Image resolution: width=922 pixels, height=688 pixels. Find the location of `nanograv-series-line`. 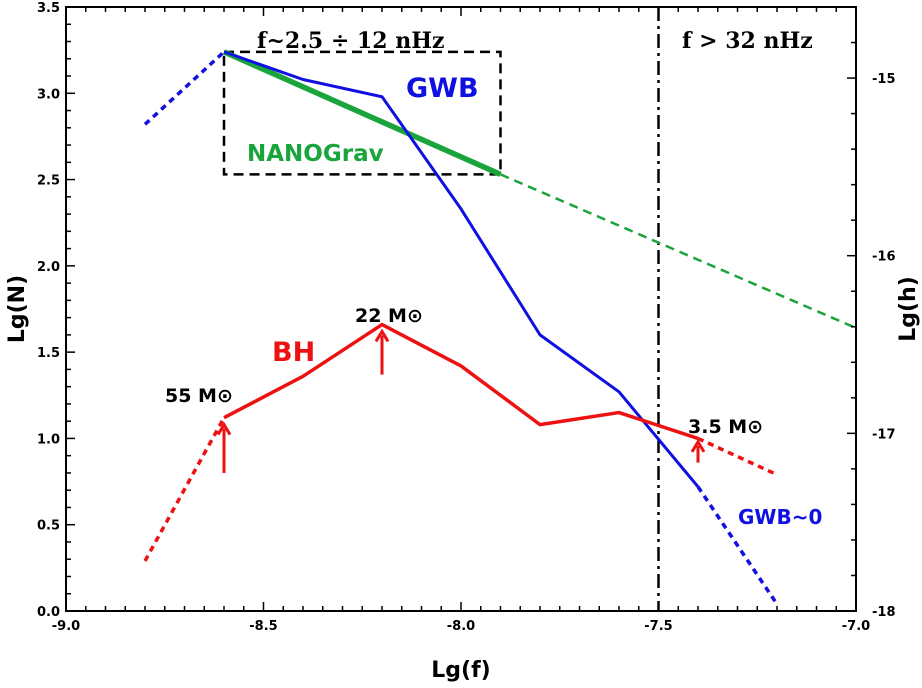

nanograv-series-line is located at coordinates (362, 113).